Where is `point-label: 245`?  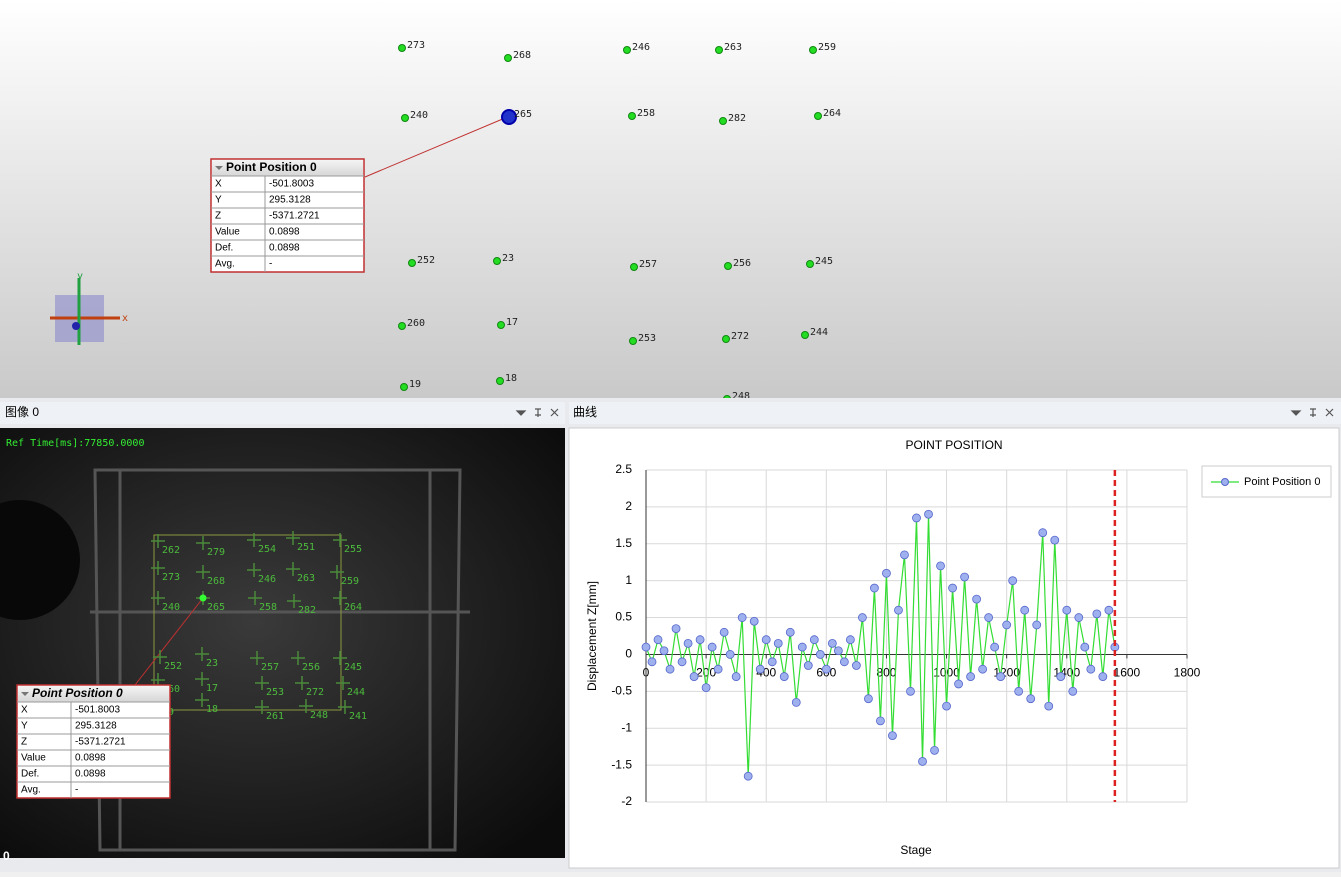 point-label: 245 is located at coordinates (824, 261).